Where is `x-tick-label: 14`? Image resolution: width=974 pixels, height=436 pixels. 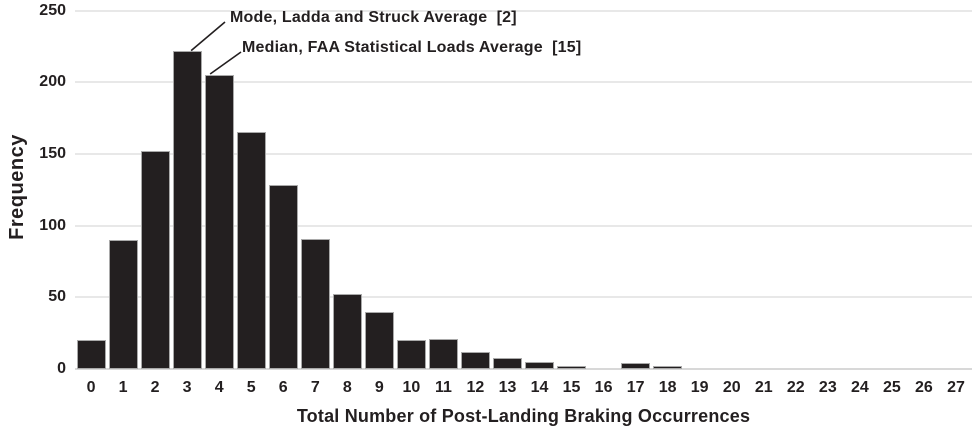
x-tick-label: 14 is located at coordinates (539, 387).